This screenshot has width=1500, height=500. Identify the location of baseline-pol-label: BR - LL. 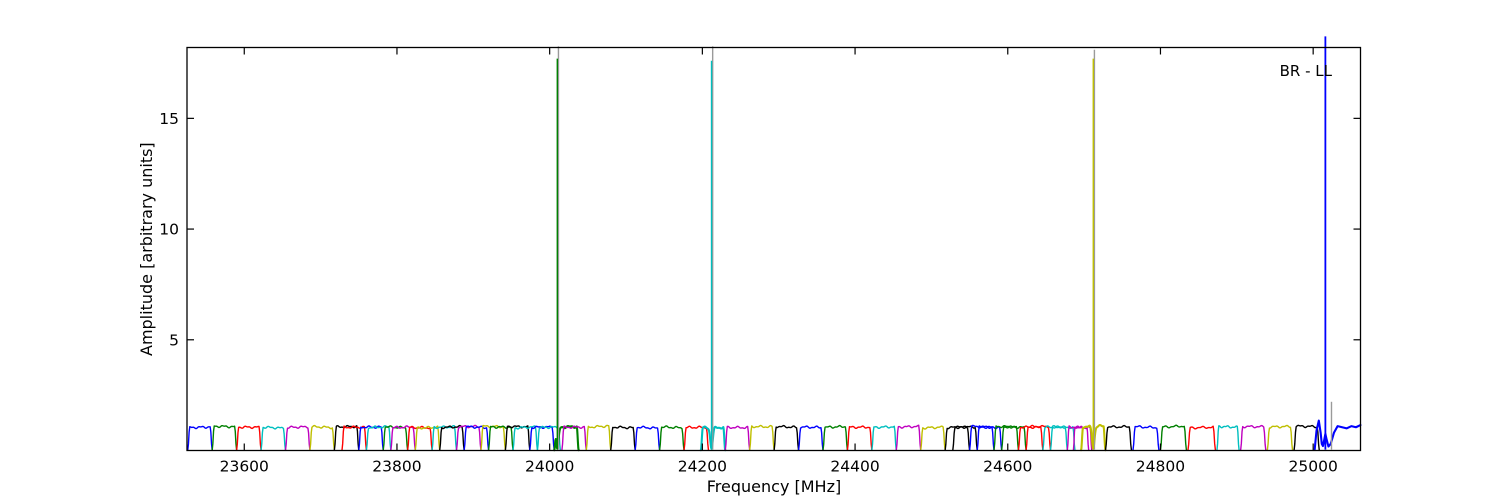
(1305, 71).